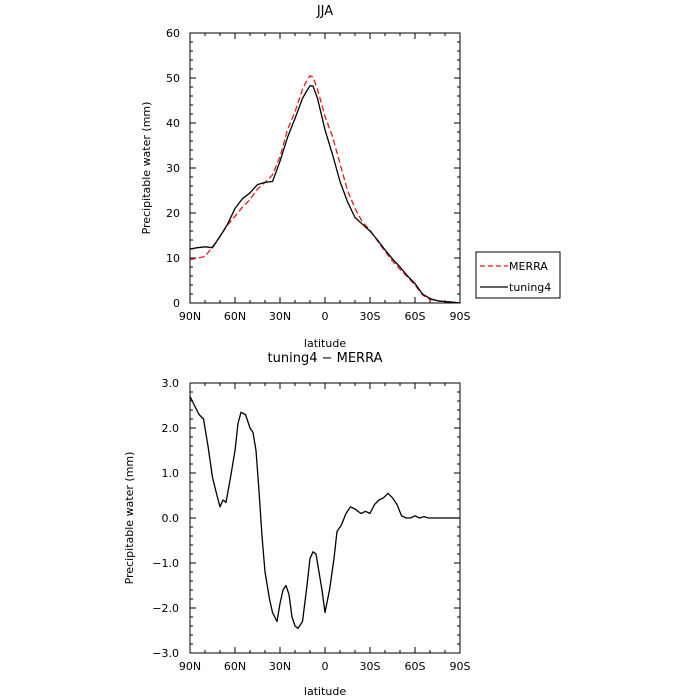 The image size is (700, 700). Describe the element at coordinates (165, 608) in the screenshot. I see `y-tick-label: −2.0` at that location.